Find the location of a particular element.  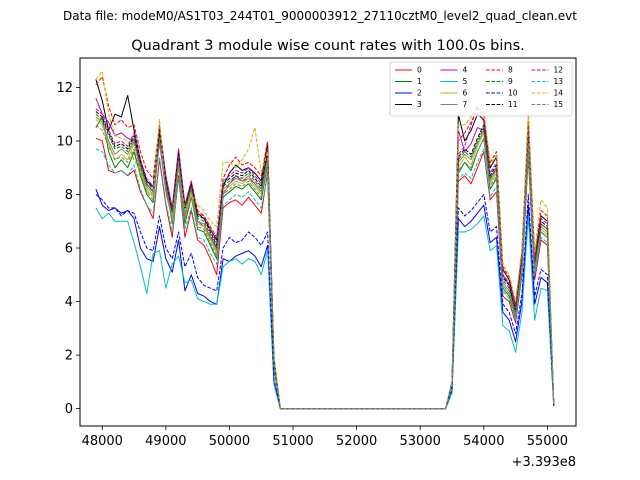

y-tick-label: 10 is located at coordinates (64, 141).